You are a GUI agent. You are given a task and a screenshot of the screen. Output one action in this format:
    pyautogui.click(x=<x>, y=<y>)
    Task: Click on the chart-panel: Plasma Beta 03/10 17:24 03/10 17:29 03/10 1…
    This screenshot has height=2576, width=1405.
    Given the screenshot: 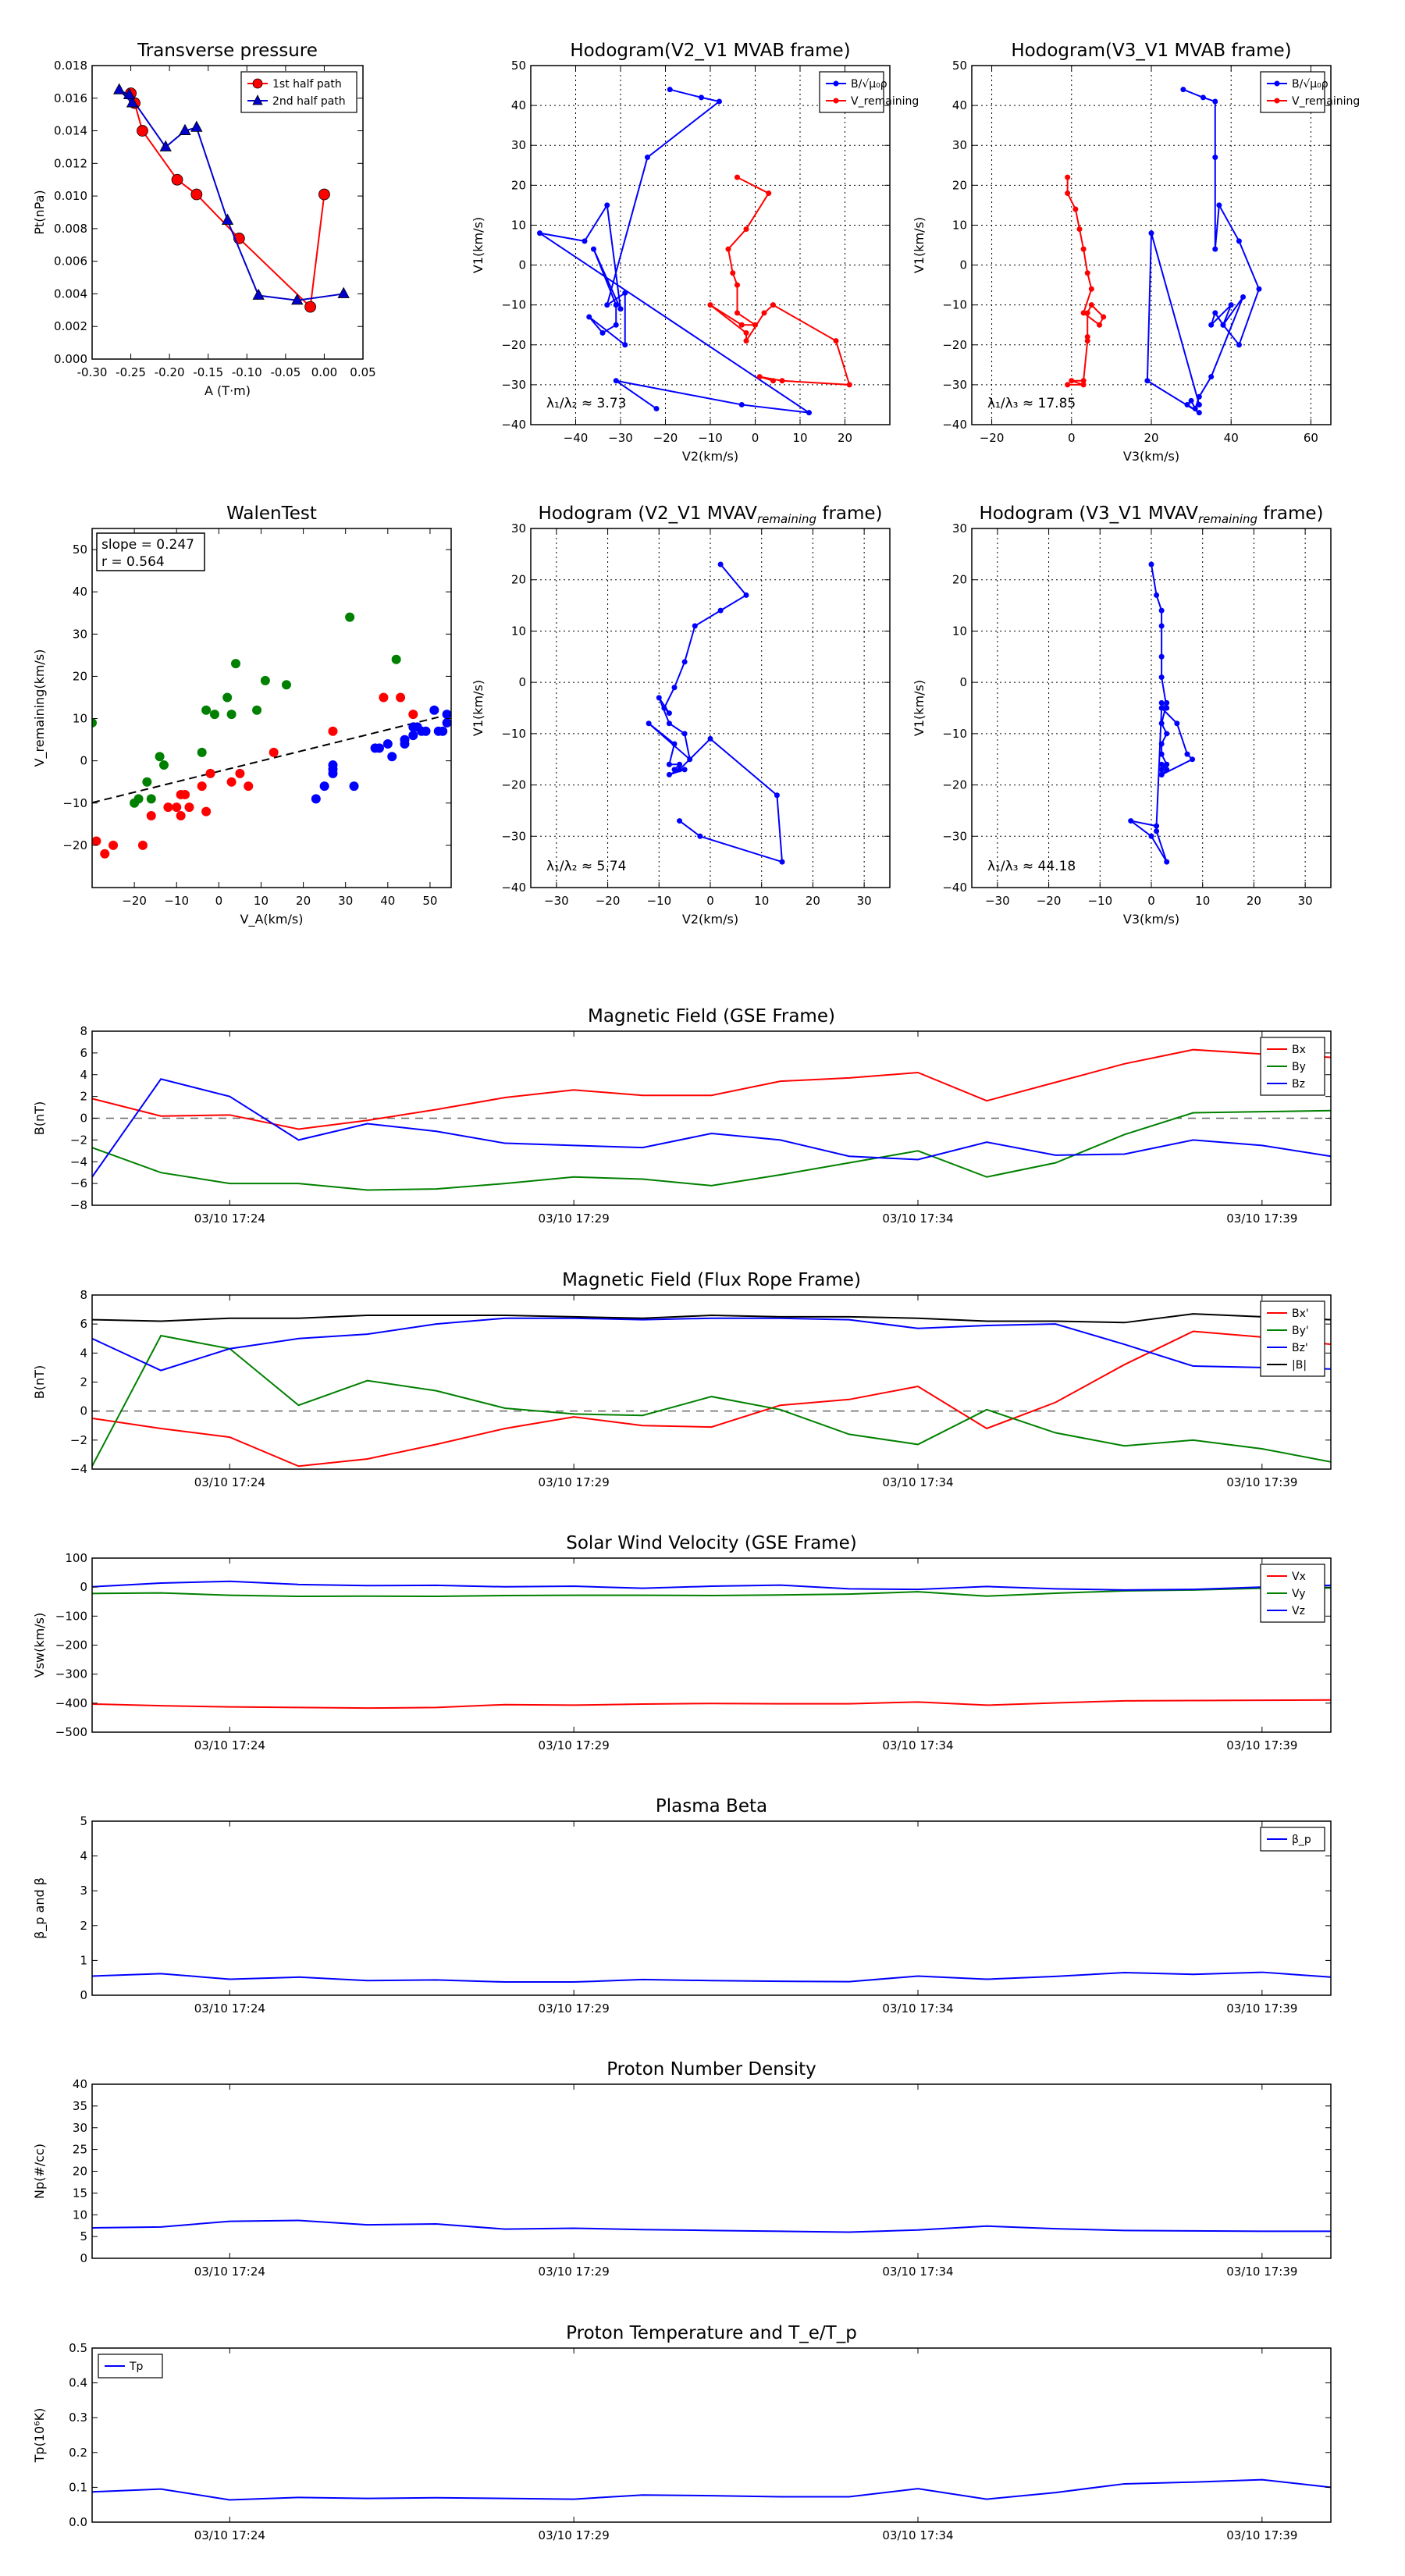 What is the action you would take?
    pyautogui.click(x=682, y=1906)
    